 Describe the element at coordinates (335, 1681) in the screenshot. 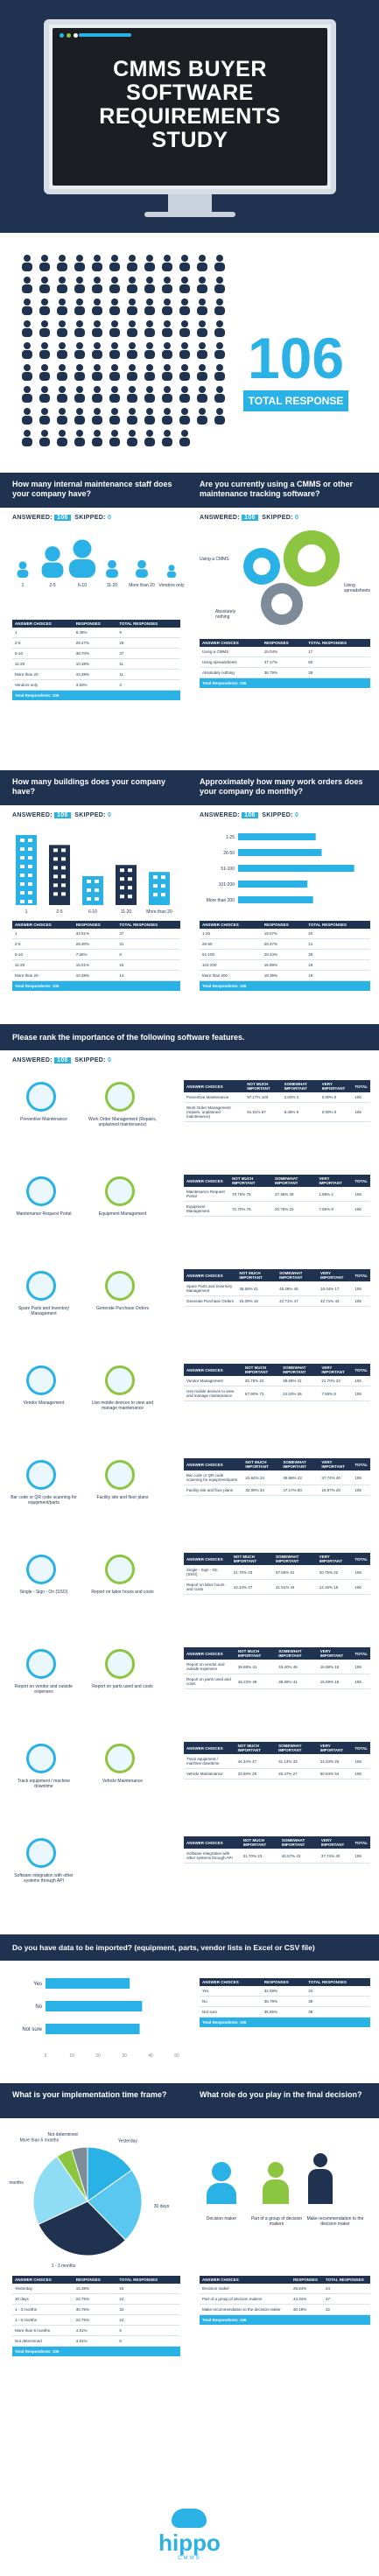

I see `table-cell: 15.09% 16` at that location.